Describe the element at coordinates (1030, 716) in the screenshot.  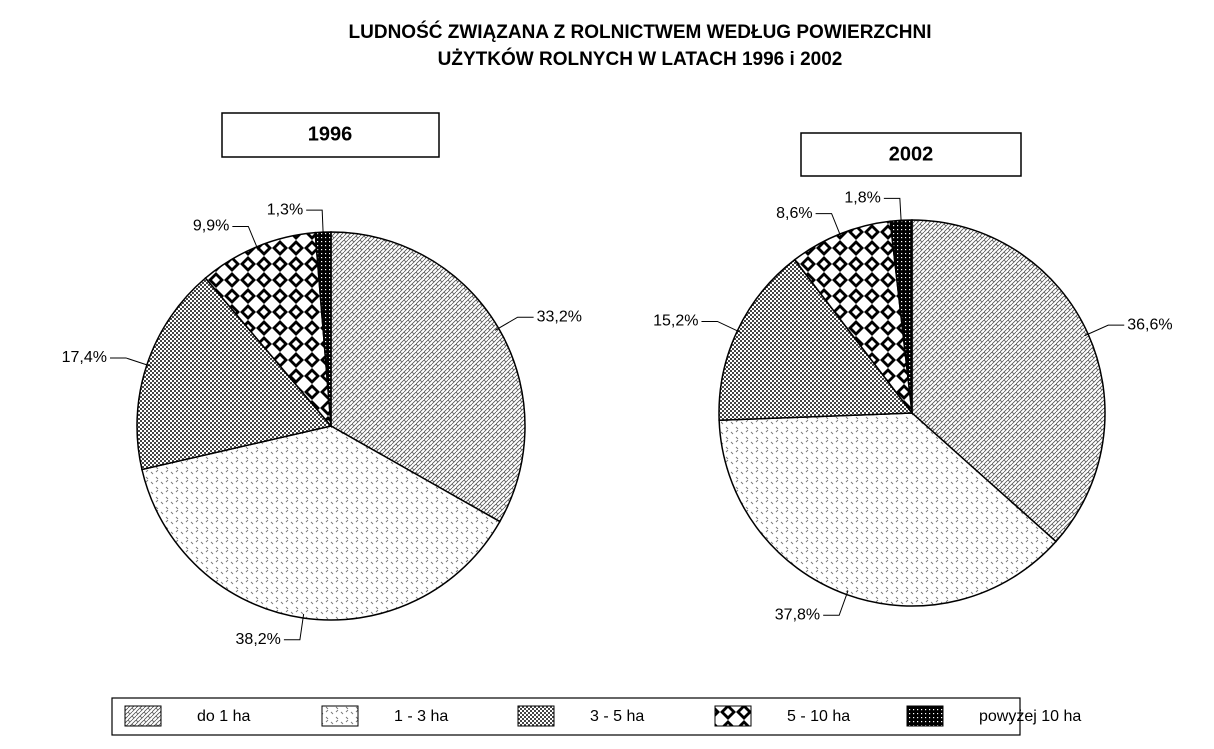
I see `legend-label: powyżej 10 ha` at that location.